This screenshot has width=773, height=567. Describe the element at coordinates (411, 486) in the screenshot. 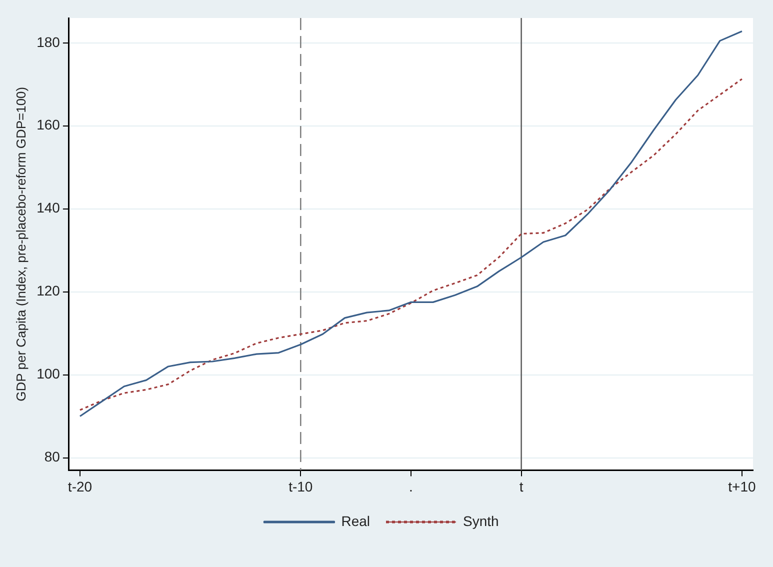

I see `x-tick-label: .` at that location.